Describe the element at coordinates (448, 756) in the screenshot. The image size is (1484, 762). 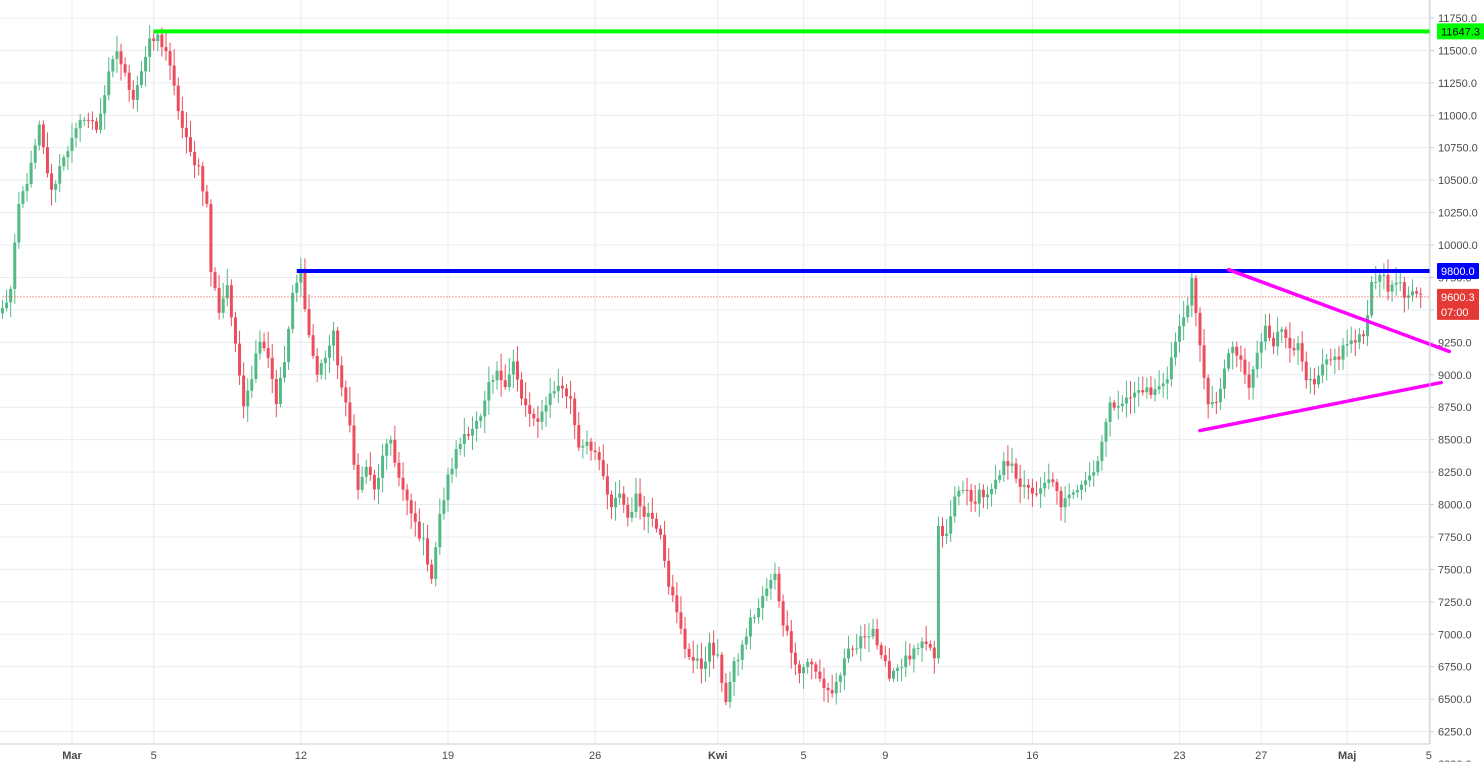
I see `x-tick-label: 19` at that location.